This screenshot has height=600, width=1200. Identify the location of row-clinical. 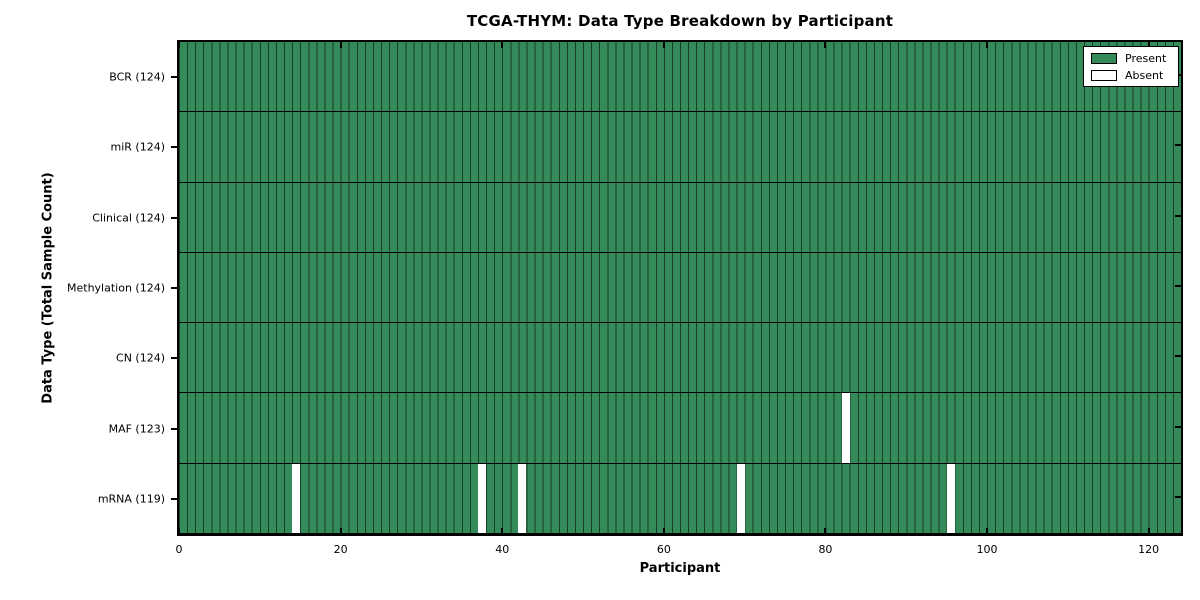
(680, 217).